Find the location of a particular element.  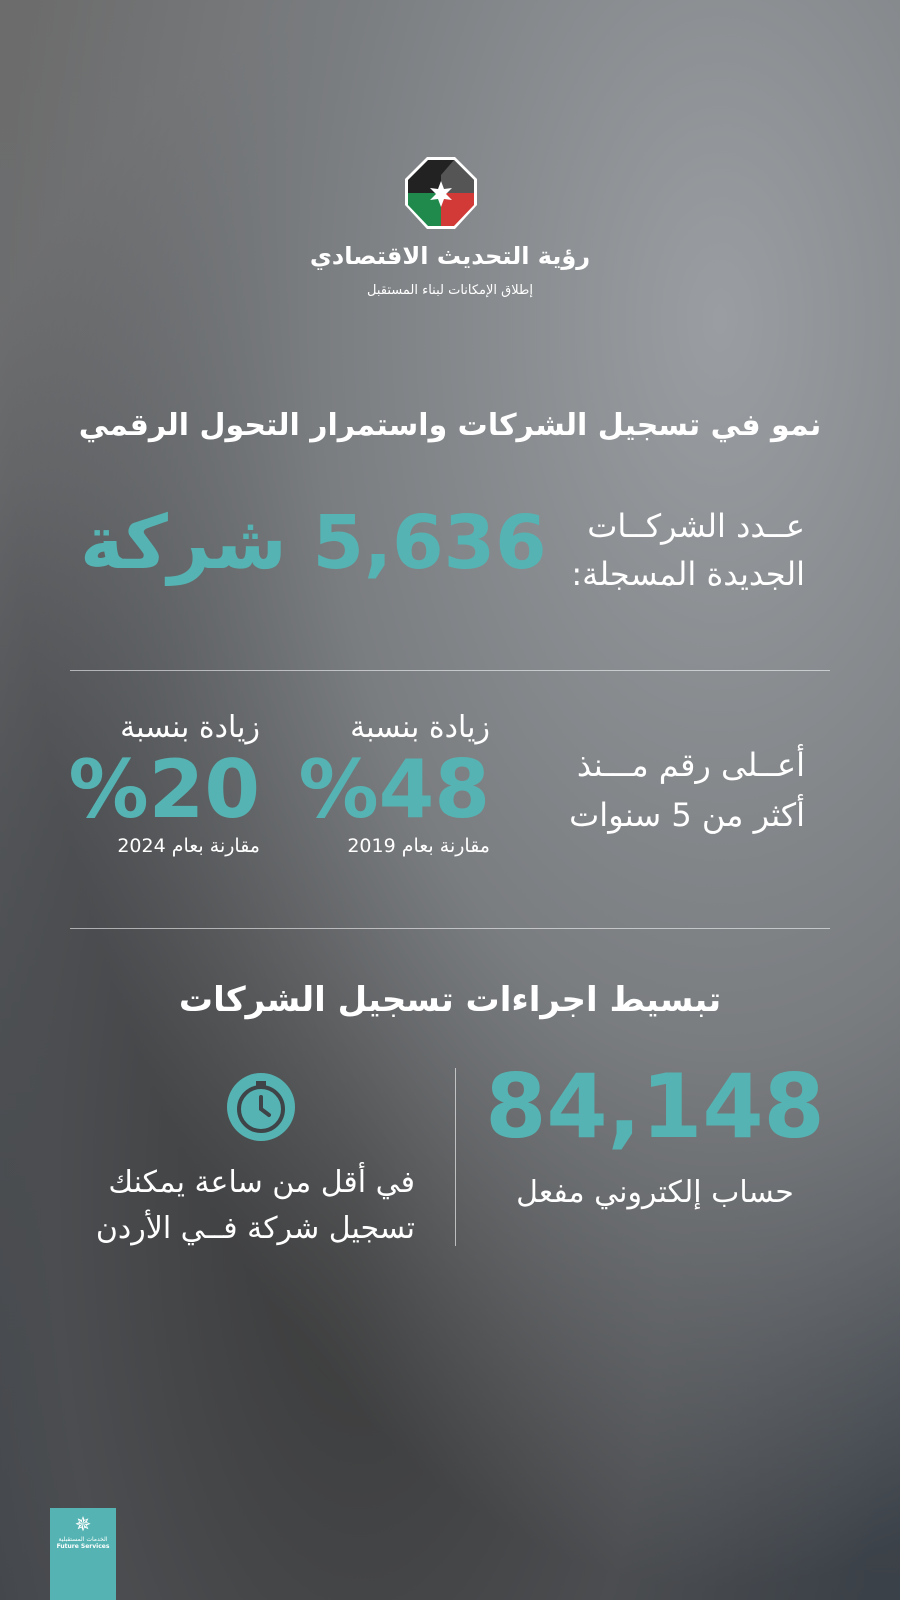

highest-line2: أكثر من 5 سنوات is located at coordinates (687, 815).